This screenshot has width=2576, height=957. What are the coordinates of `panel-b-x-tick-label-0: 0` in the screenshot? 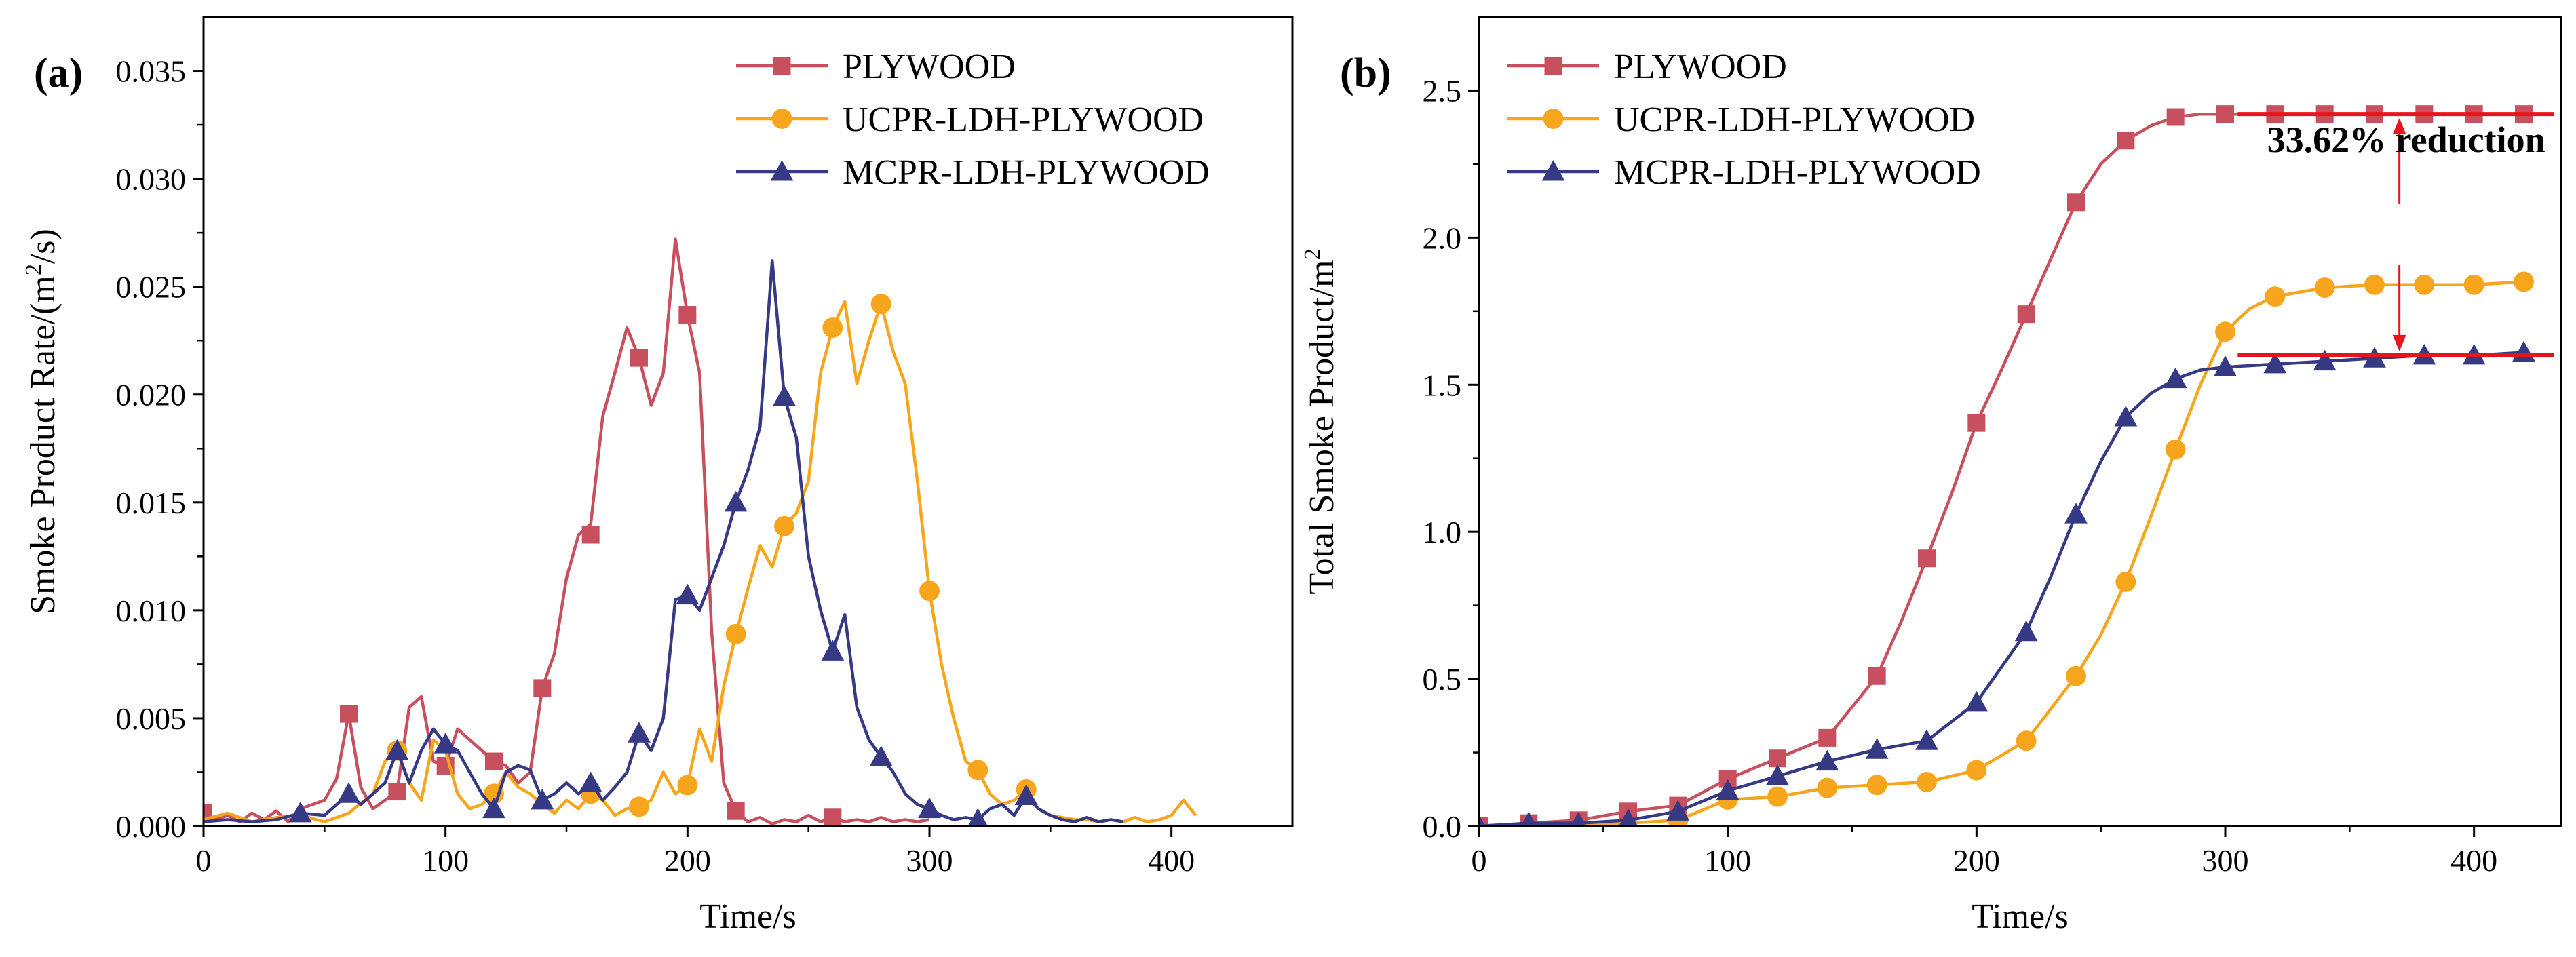 It's located at (1479, 861).